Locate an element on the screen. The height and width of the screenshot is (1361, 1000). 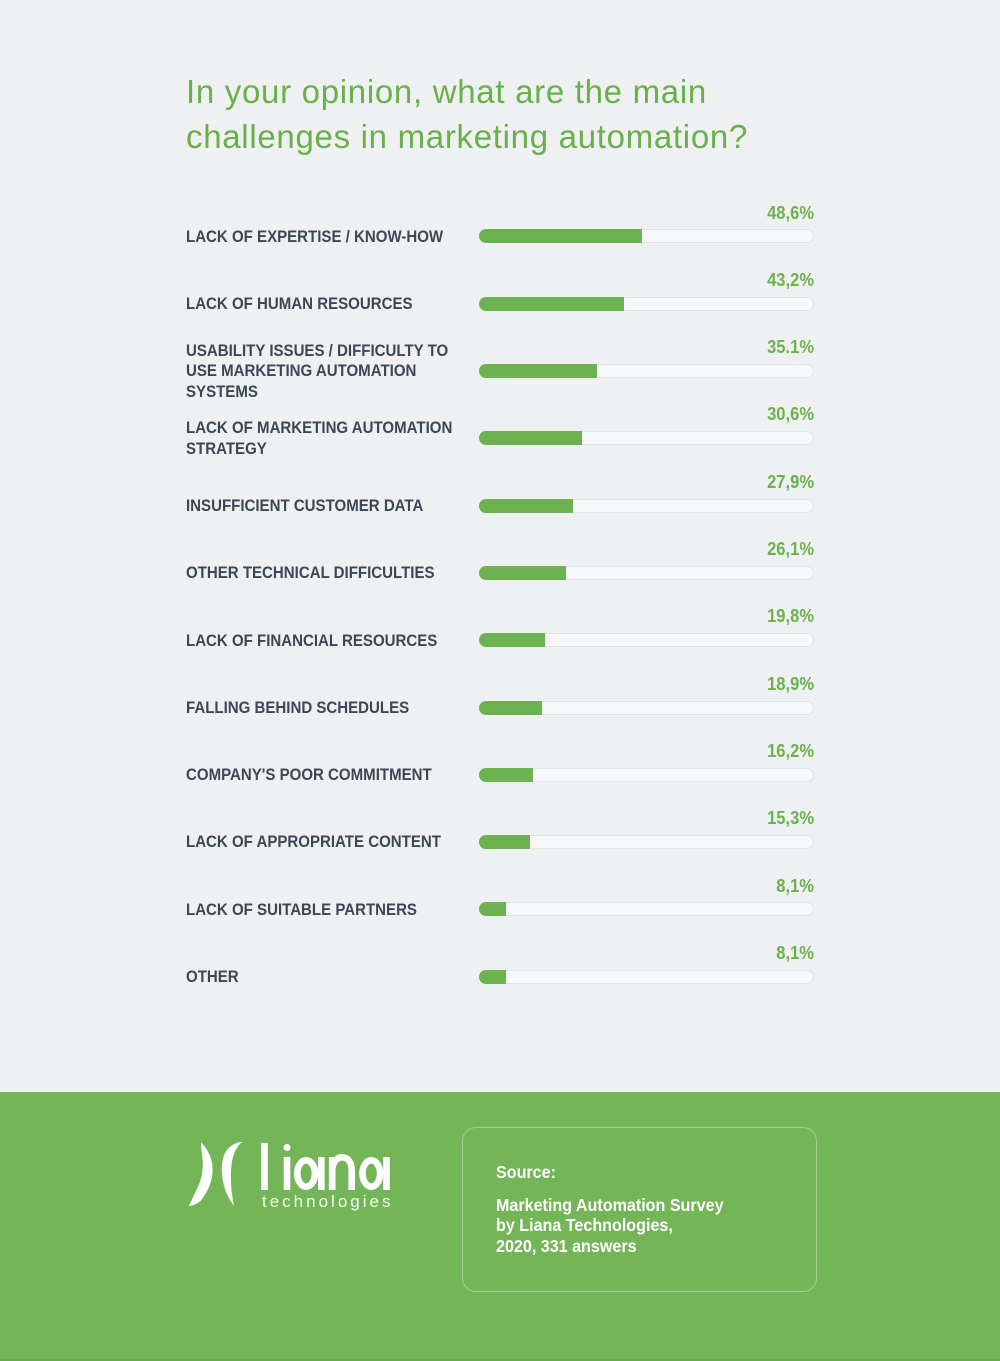
svg-text: technologies is located at coordinates (327, 1201).